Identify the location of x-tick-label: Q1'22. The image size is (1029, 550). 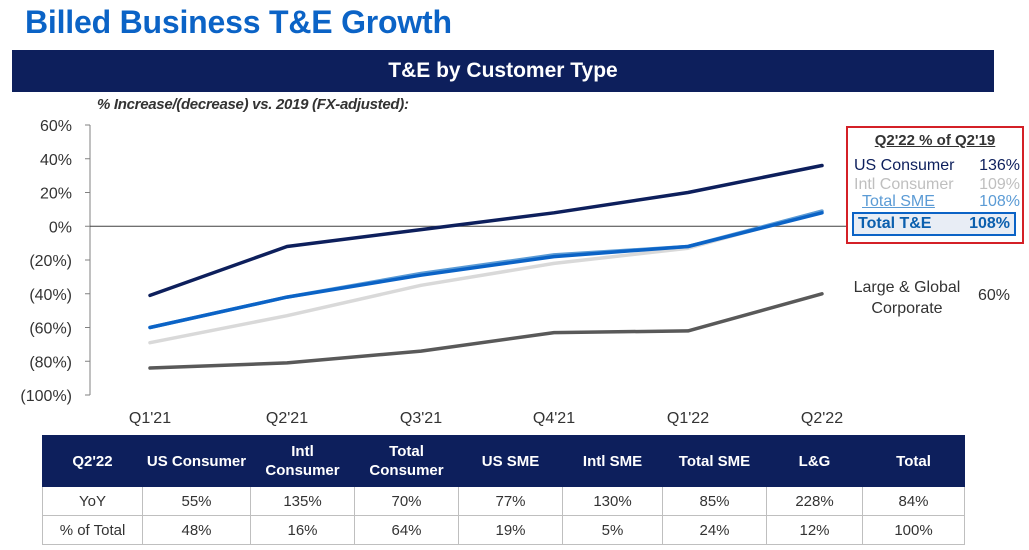
(688, 418).